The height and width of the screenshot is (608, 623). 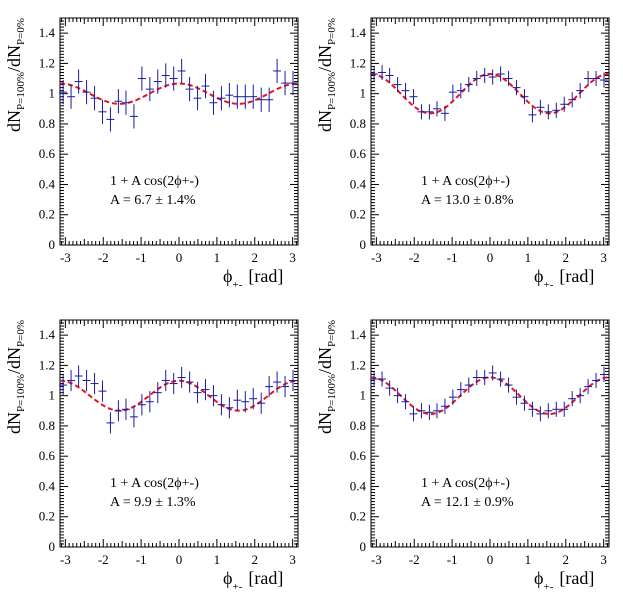 What do you see at coordinates (490, 131) in the screenshot?
I see `panel-2-frame` at bounding box center [490, 131].